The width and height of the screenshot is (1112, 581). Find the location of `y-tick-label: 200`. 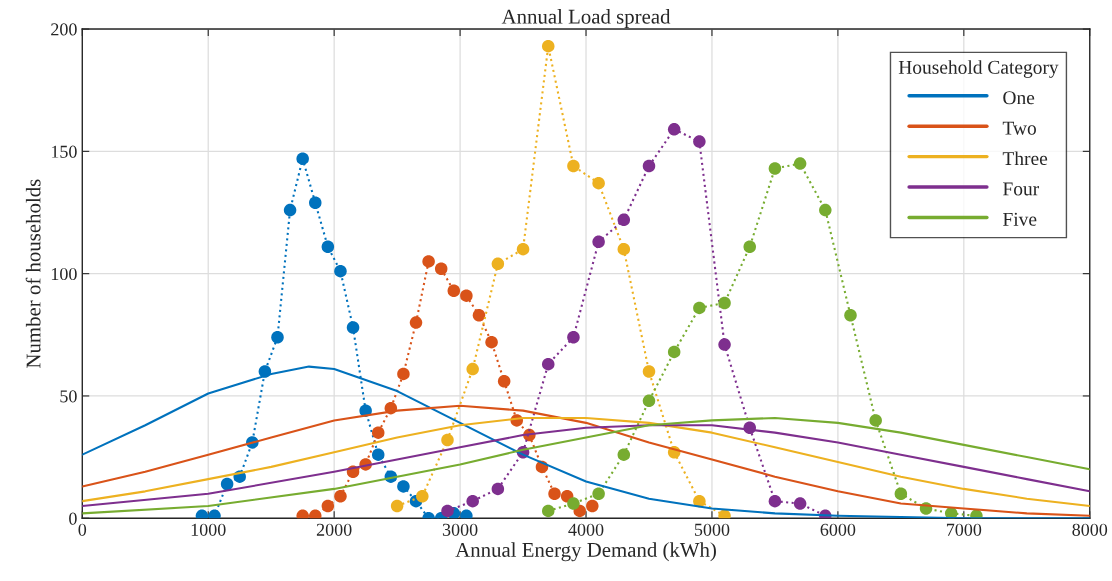

y-tick-label: 200 is located at coordinates (64, 29).